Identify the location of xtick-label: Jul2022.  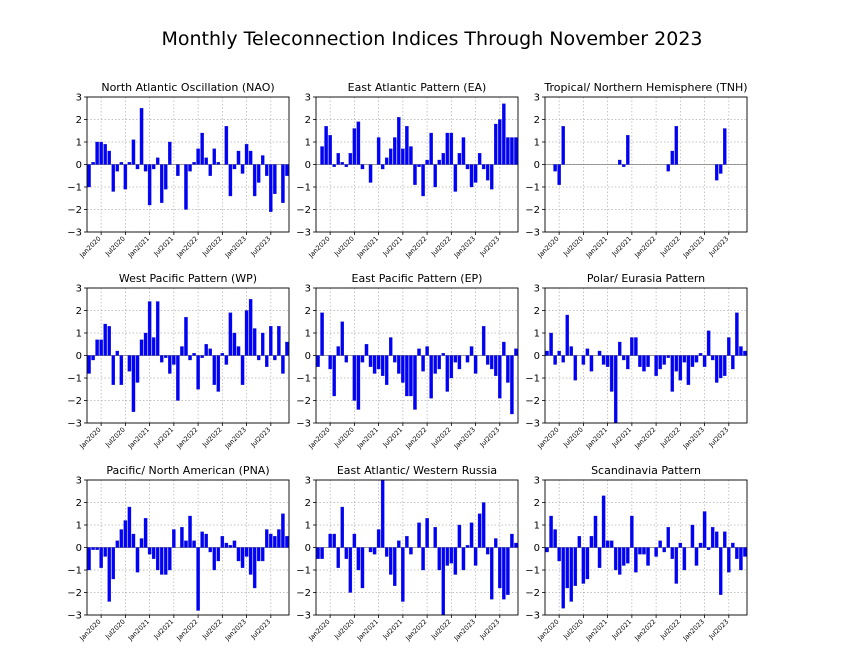
(670, 630).